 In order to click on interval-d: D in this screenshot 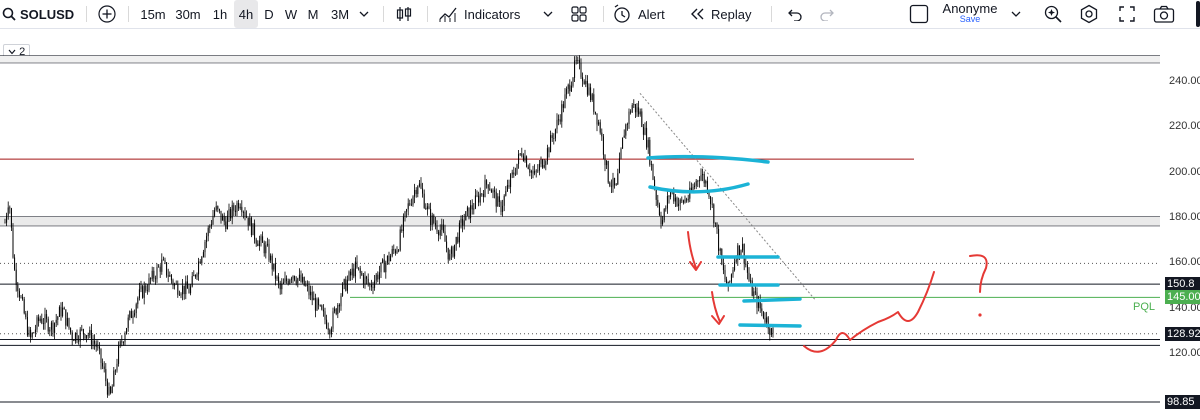, I will do `click(269, 14)`.